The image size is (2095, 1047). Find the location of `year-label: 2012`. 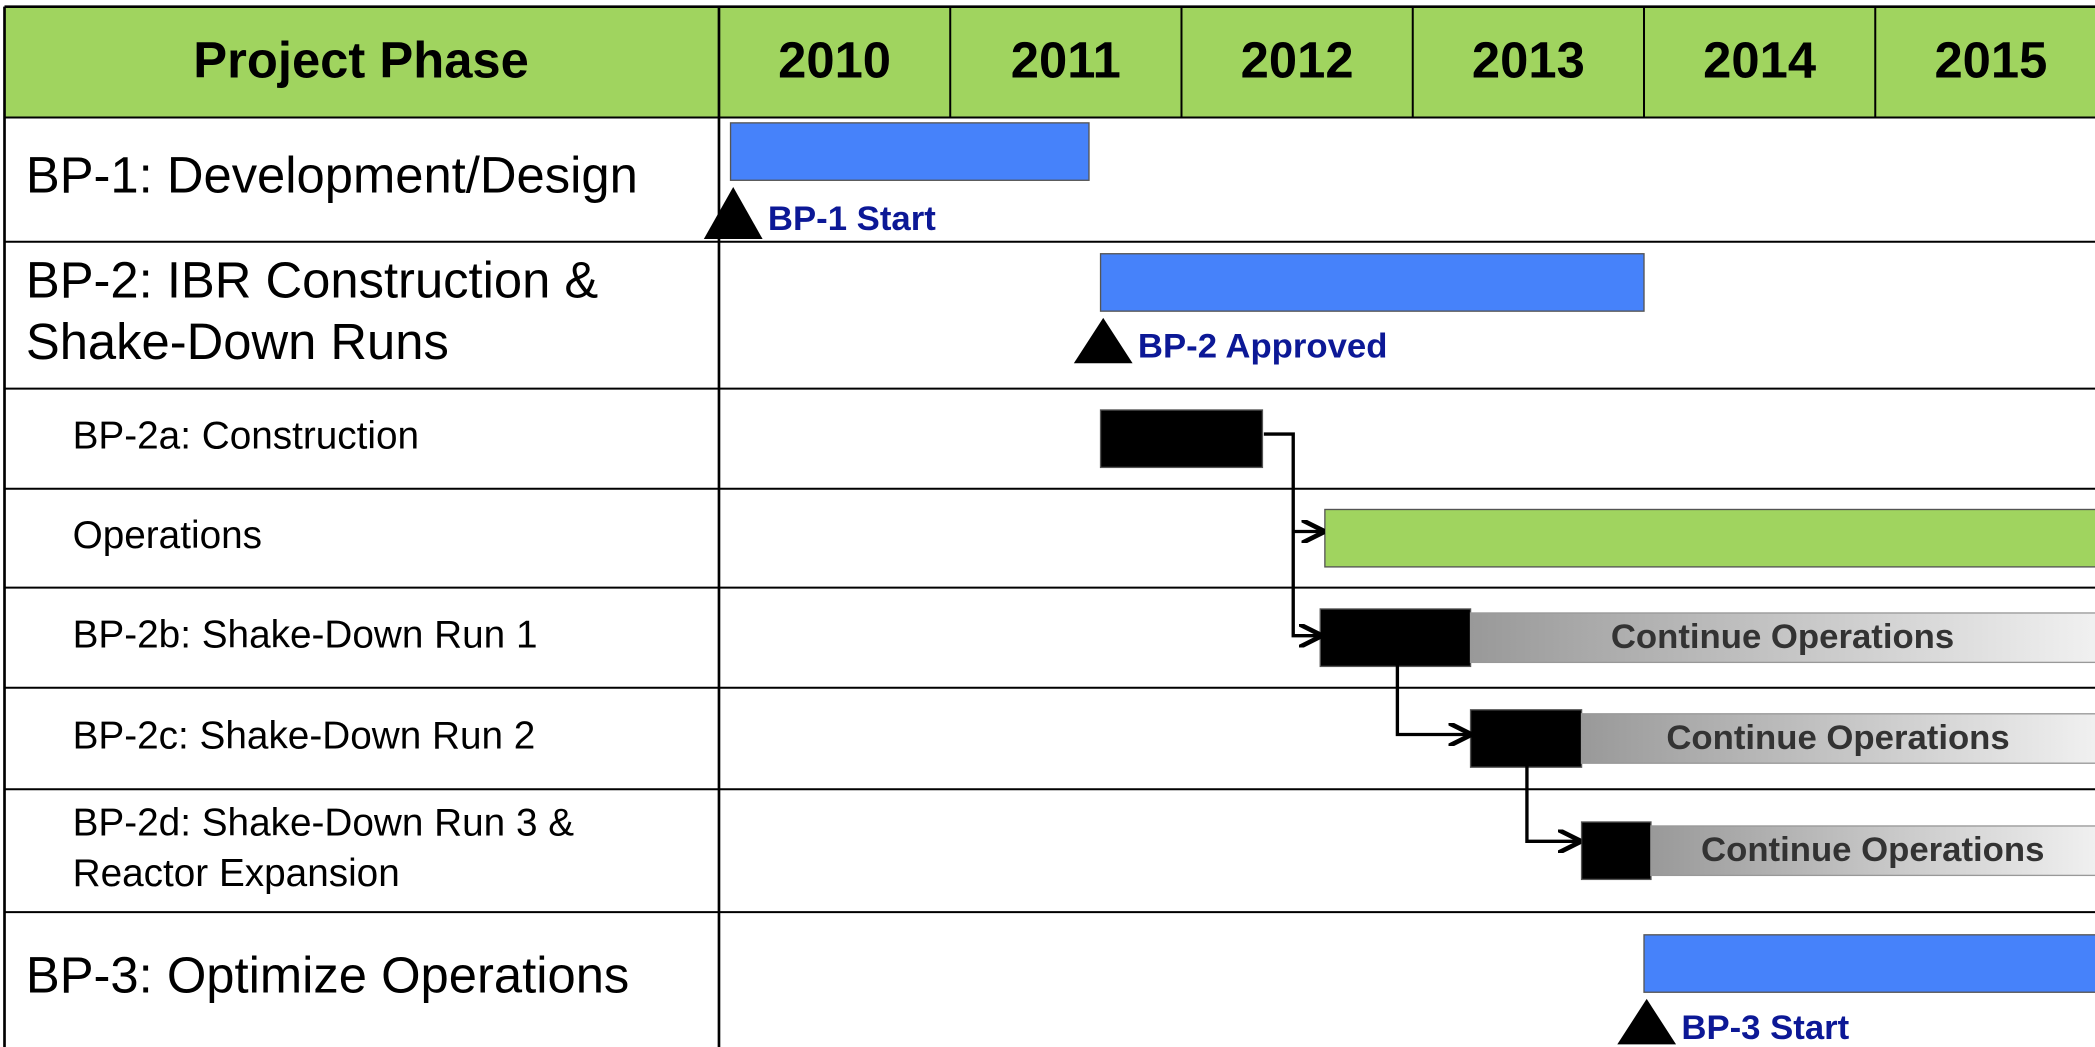

year-label: 2012 is located at coordinates (1297, 60).